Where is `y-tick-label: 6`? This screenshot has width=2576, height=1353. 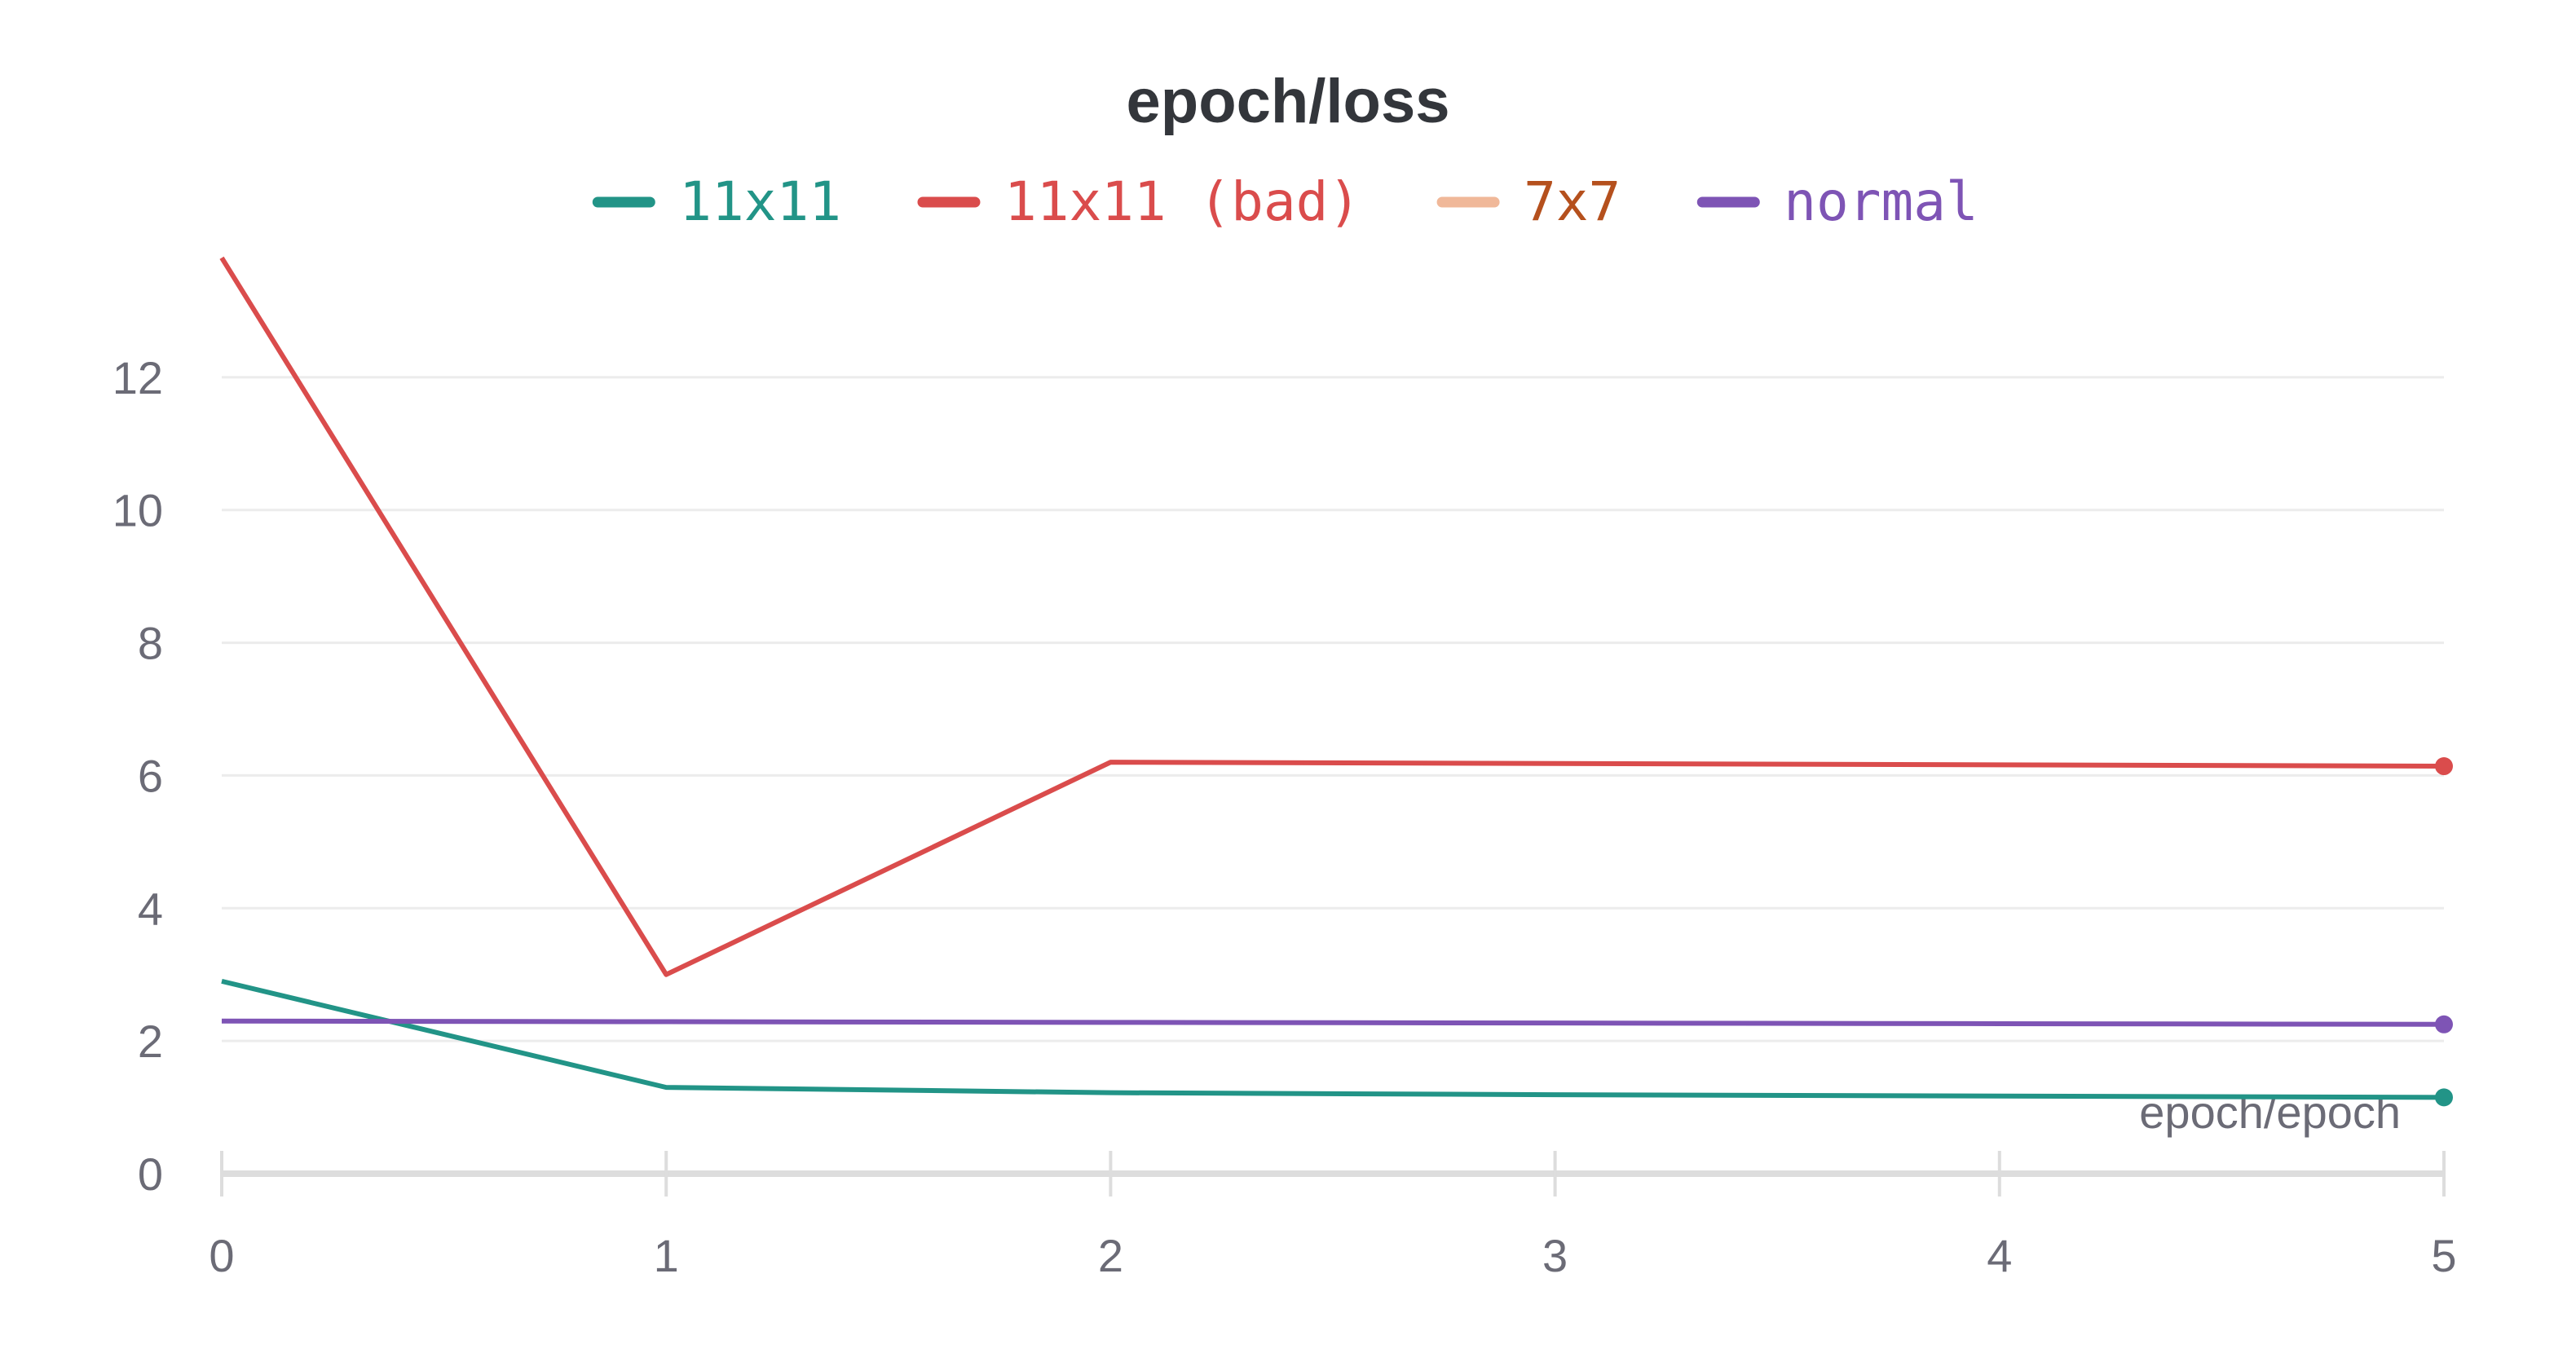
y-tick-label: 6 is located at coordinates (150, 775).